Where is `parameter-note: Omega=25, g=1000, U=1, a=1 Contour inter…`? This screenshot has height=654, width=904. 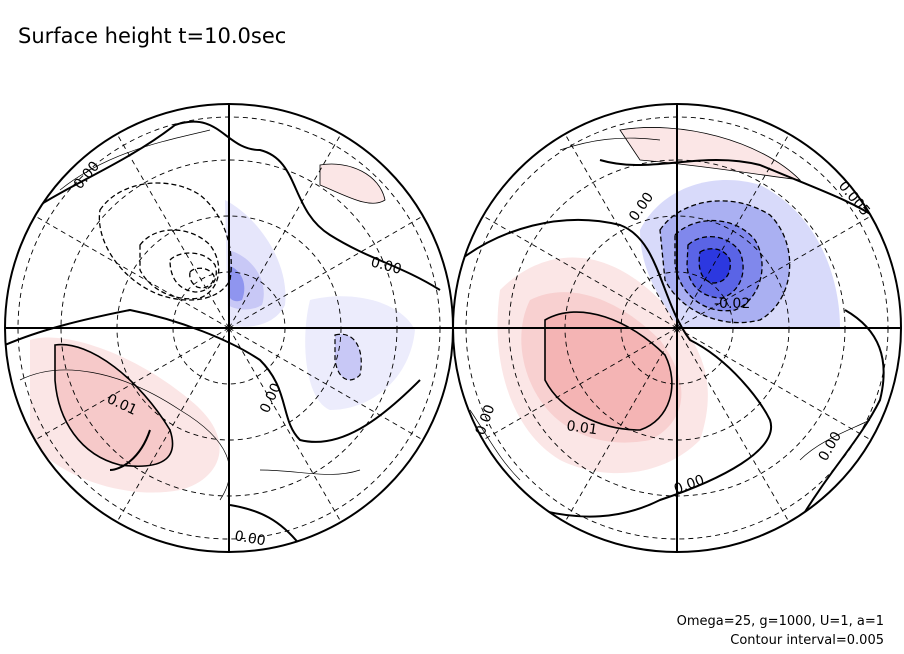 parameter-note: Omega=25, g=1000, U=1, a=1 Contour inter… is located at coordinates (780, 631).